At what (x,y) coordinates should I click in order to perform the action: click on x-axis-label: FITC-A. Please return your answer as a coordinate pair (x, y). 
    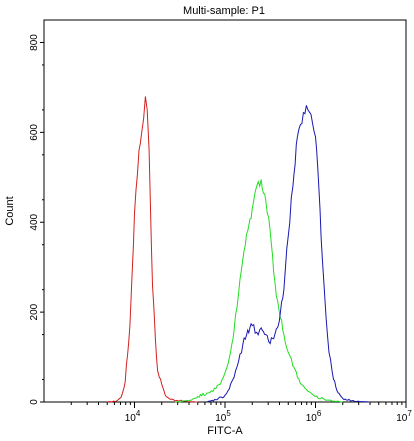
    Looking at the image, I should click on (225, 431).